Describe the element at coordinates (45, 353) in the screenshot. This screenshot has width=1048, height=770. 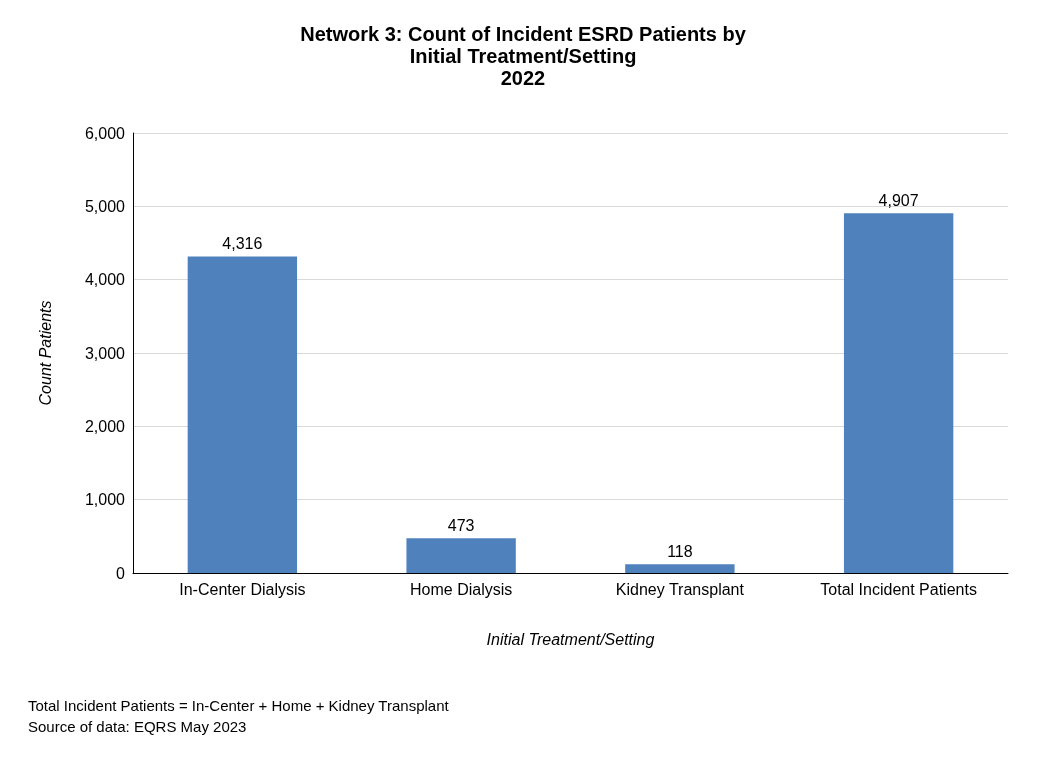
I see `y-axis-title: Count Patients` at that location.